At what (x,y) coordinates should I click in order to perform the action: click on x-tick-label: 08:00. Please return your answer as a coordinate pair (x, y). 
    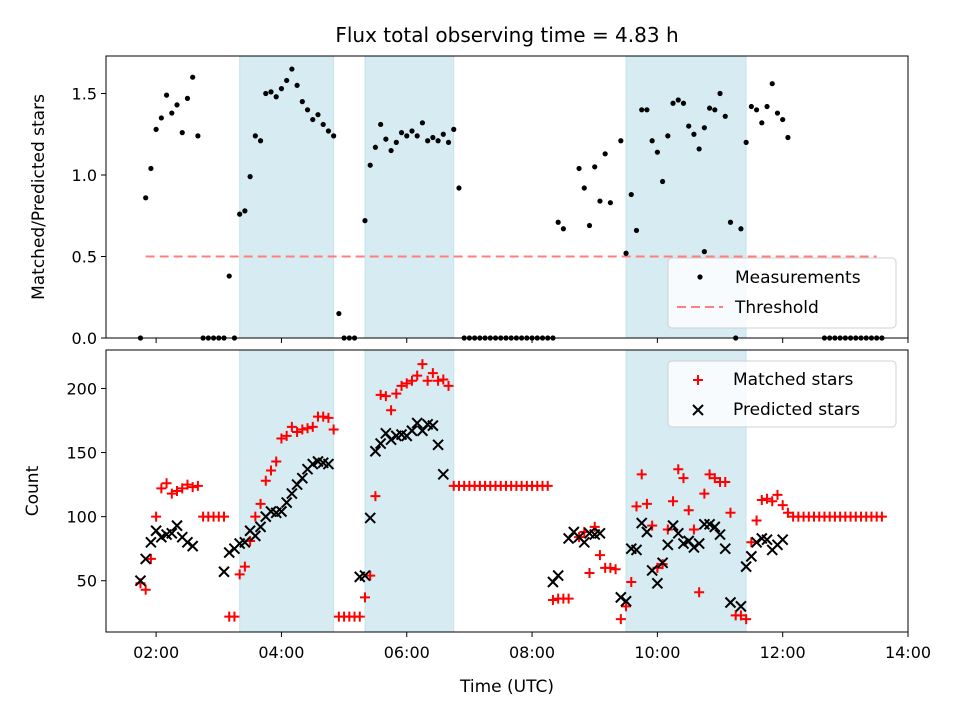
    Looking at the image, I should click on (532, 652).